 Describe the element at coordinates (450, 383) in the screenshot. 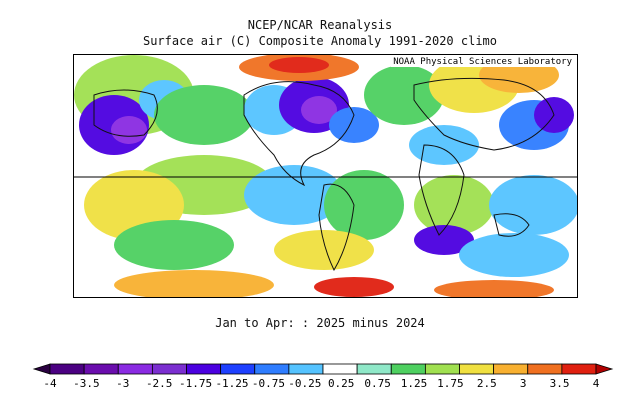

I see `colorbar-tick-label: 1.75` at that location.